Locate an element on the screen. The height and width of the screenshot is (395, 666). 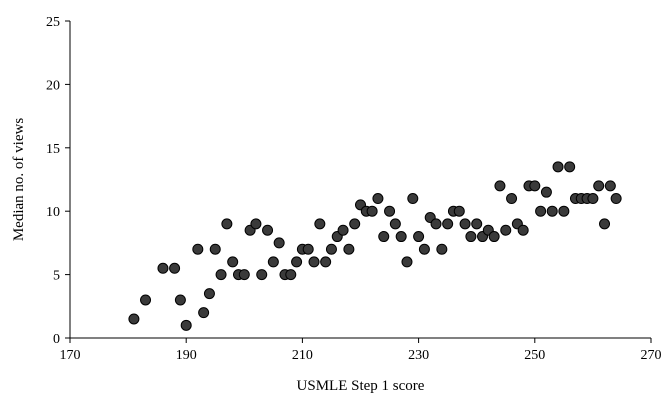
y-tick-label: 5 is located at coordinates (56, 276).